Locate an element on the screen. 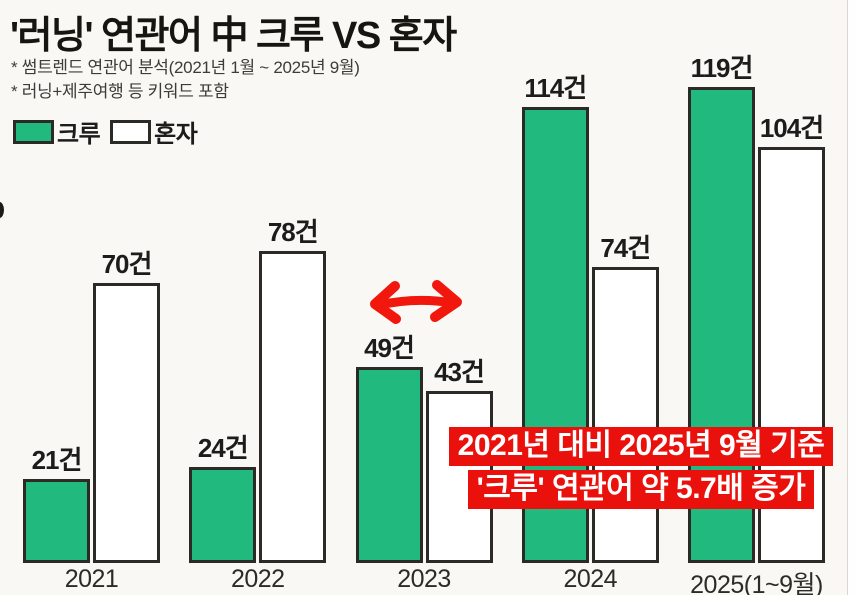  legend-swatch-alone is located at coordinates (131, 131).